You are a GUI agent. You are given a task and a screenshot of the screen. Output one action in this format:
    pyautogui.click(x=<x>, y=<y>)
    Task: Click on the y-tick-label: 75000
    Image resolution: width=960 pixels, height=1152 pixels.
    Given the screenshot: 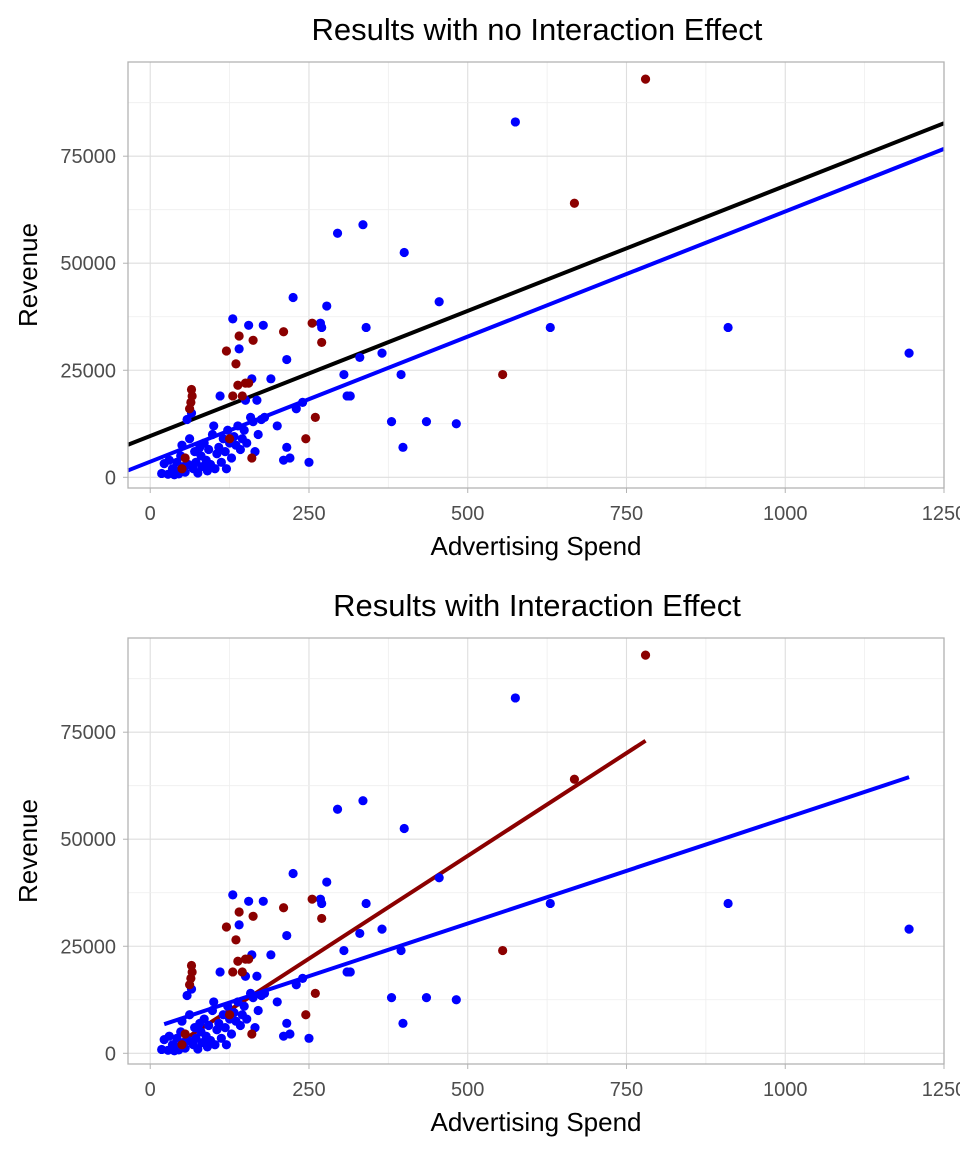 What is the action you would take?
    pyautogui.click(x=88, y=157)
    